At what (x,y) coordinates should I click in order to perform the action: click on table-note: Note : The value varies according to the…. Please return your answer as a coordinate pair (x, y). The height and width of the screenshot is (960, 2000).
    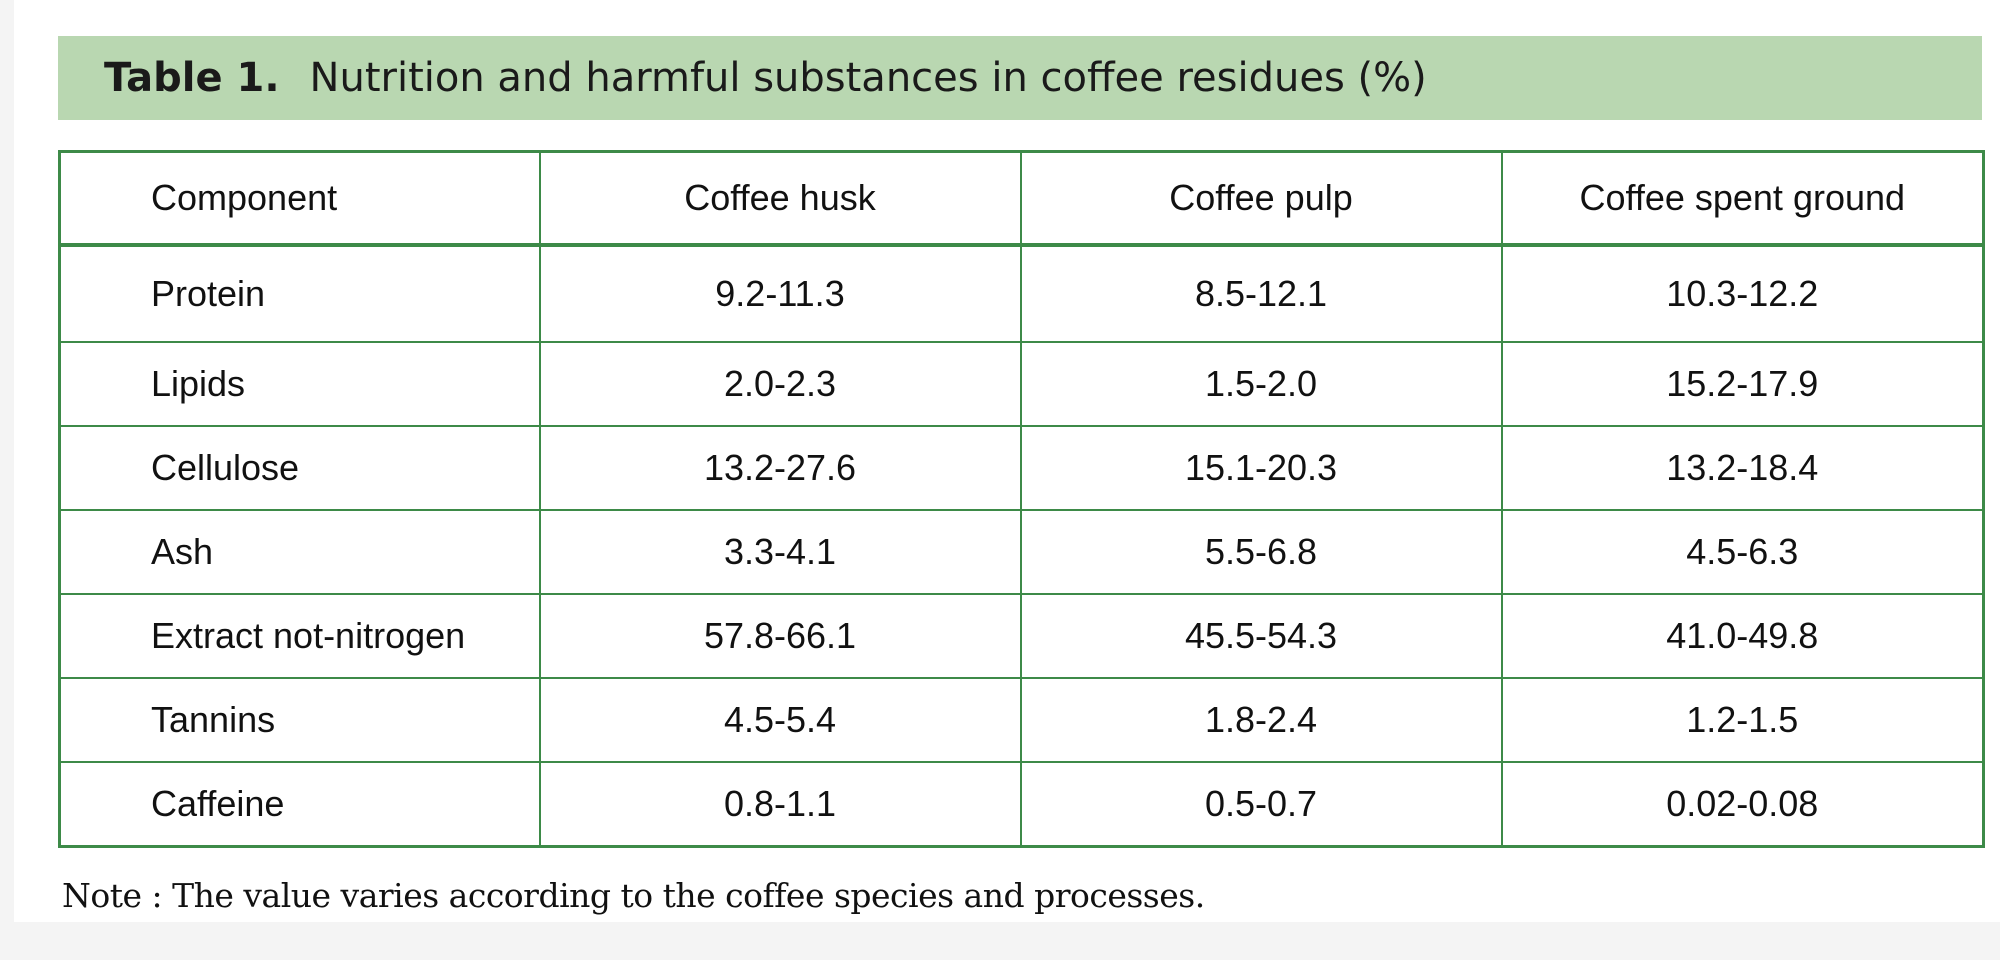
    Looking at the image, I should click on (633, 895).